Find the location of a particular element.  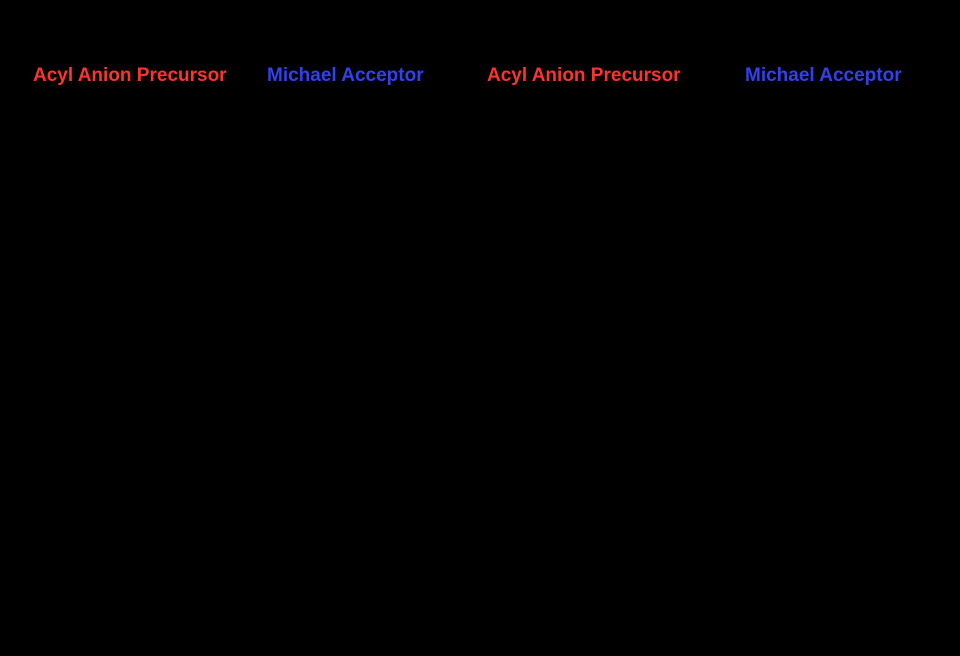

label-acyl-anion-precursor-right: Acyl Anion Precursor is located at coordinates (584, 75).